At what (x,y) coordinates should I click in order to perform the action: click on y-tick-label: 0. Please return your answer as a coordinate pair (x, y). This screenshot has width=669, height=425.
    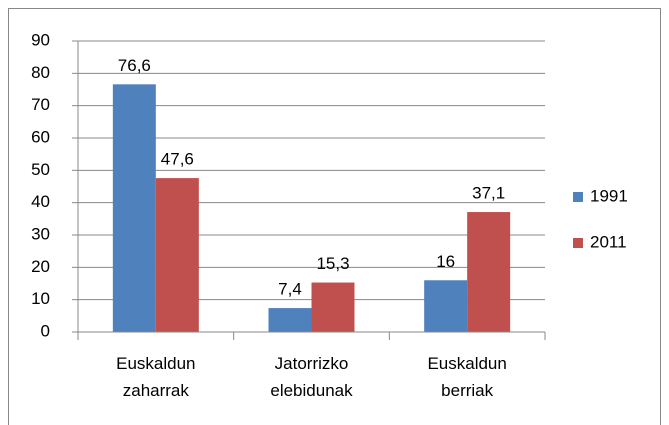
    Looking at the image, I should click on (45, 330).